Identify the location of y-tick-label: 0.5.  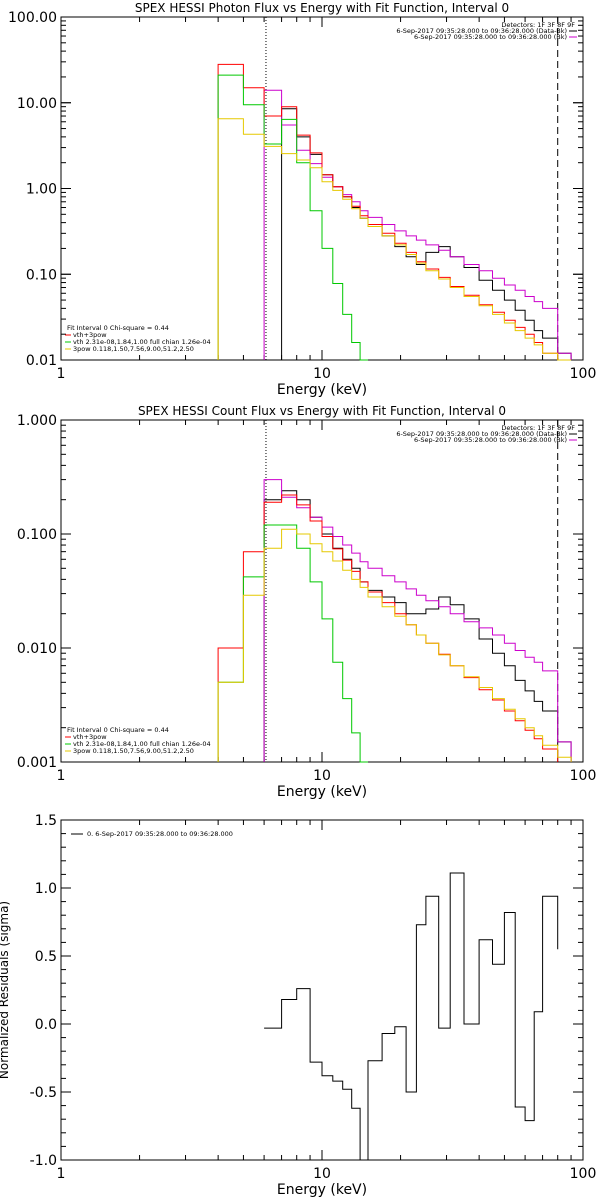
(46, 957).